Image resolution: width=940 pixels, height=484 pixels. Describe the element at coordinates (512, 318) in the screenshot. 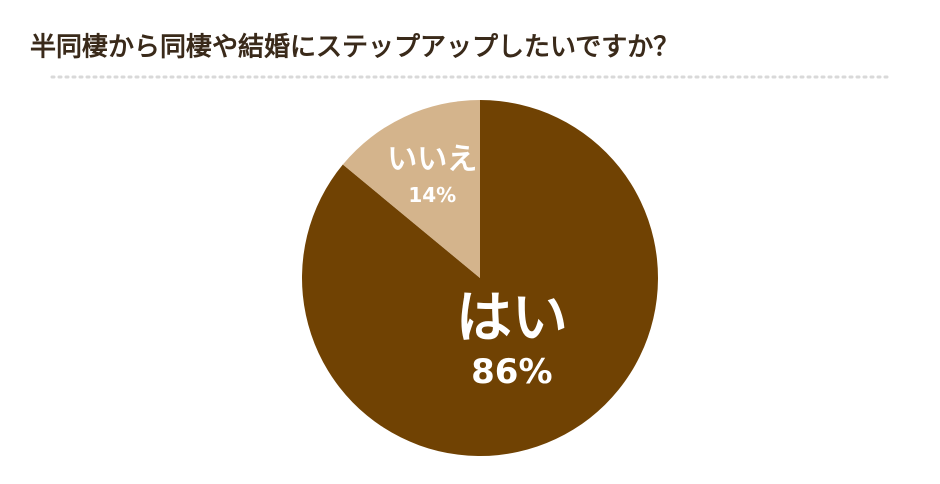

I see `slice-label: はい` at that location.